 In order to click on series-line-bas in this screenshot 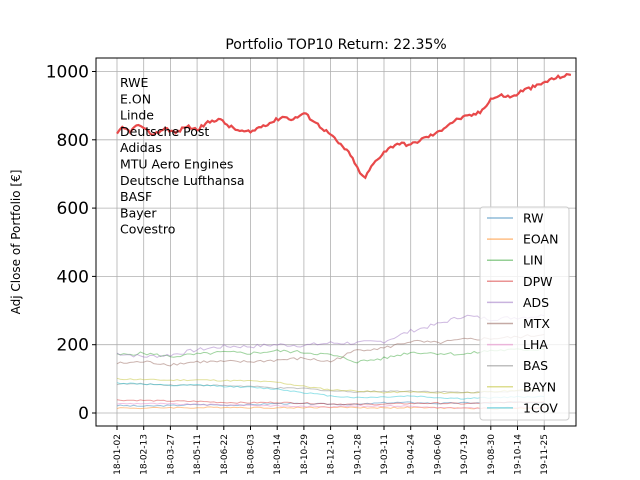, I will do `click(330, 388)`.